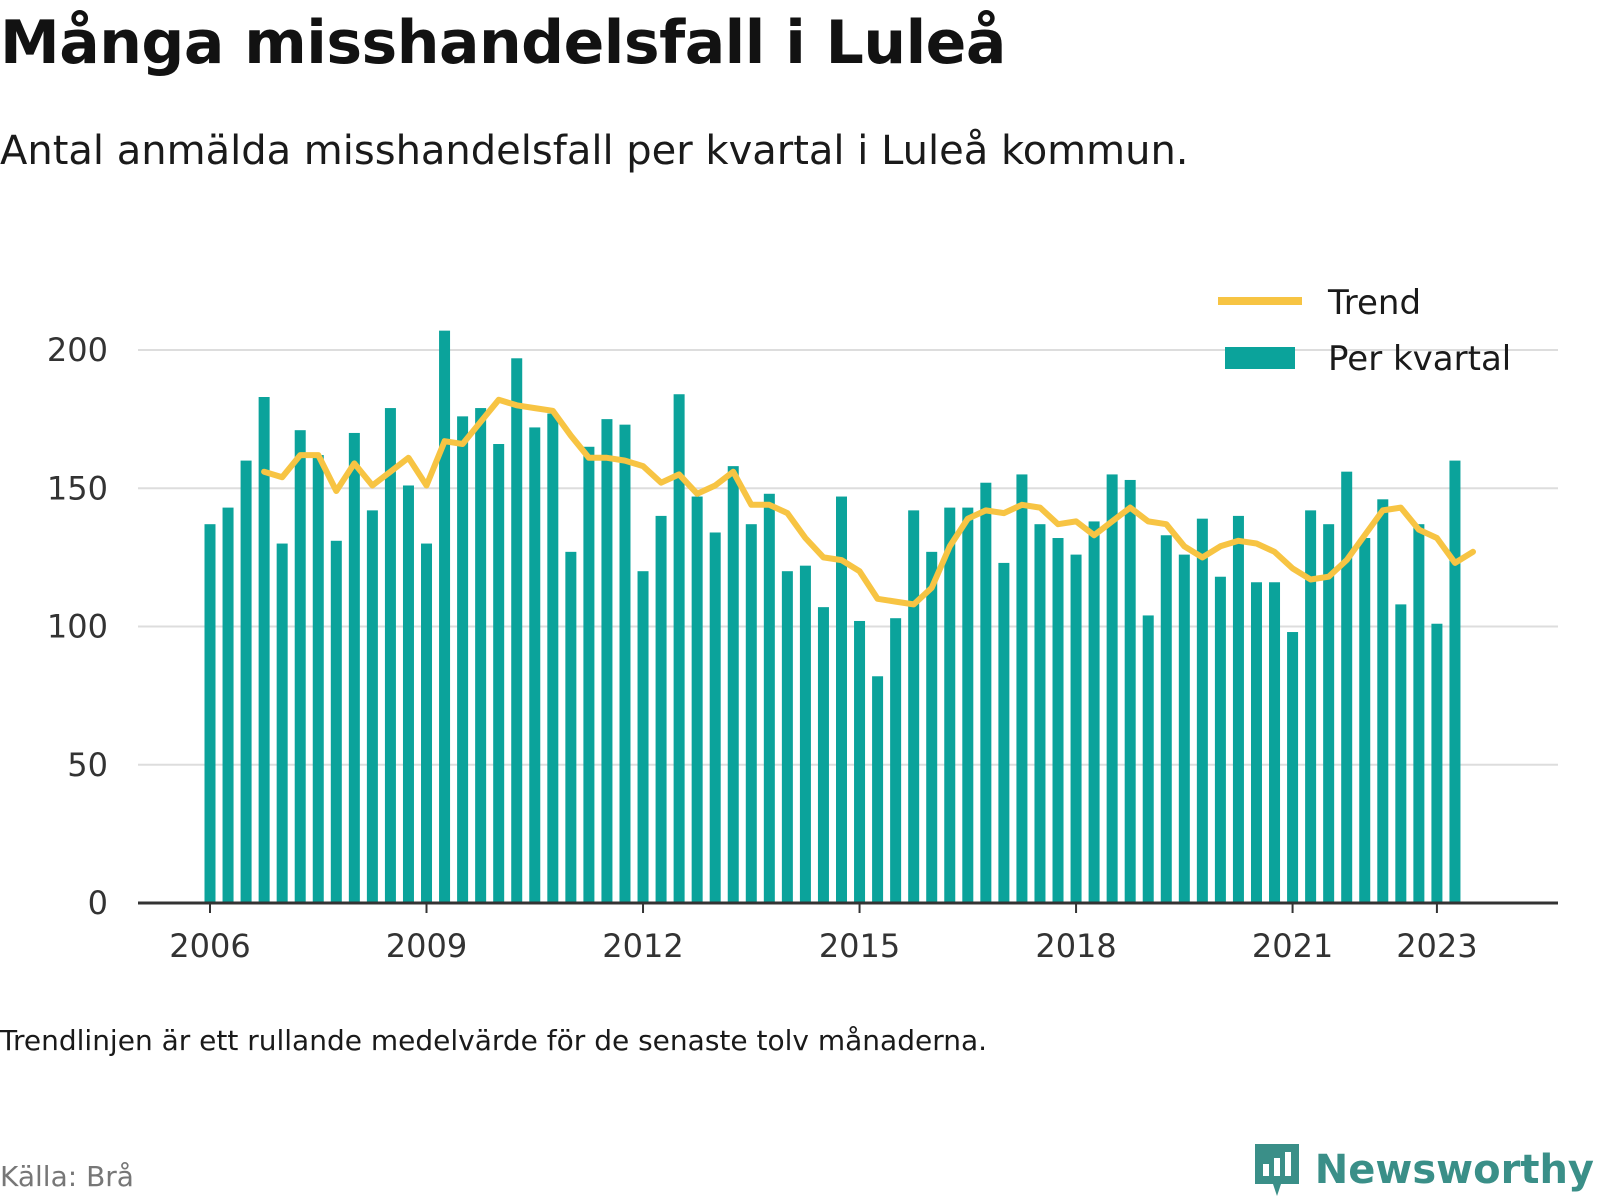 Image resolution: width=1600 pixels, height=1200 pixels. I want to click on x-axis, so click(848, 907).